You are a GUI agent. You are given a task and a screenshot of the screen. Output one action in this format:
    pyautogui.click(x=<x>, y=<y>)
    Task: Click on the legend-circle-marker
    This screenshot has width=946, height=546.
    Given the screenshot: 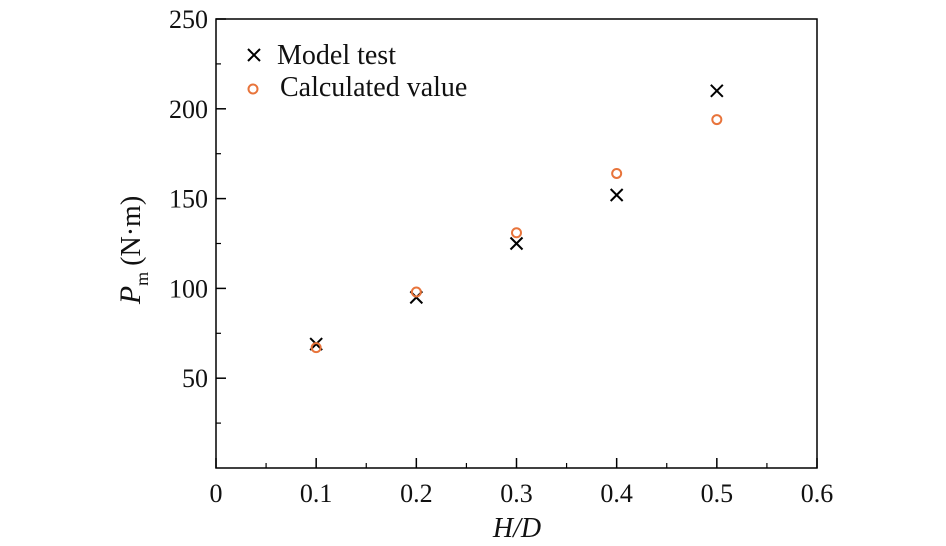 What is the action you would take?
    pyautogui.click(x=253, y=89)
    